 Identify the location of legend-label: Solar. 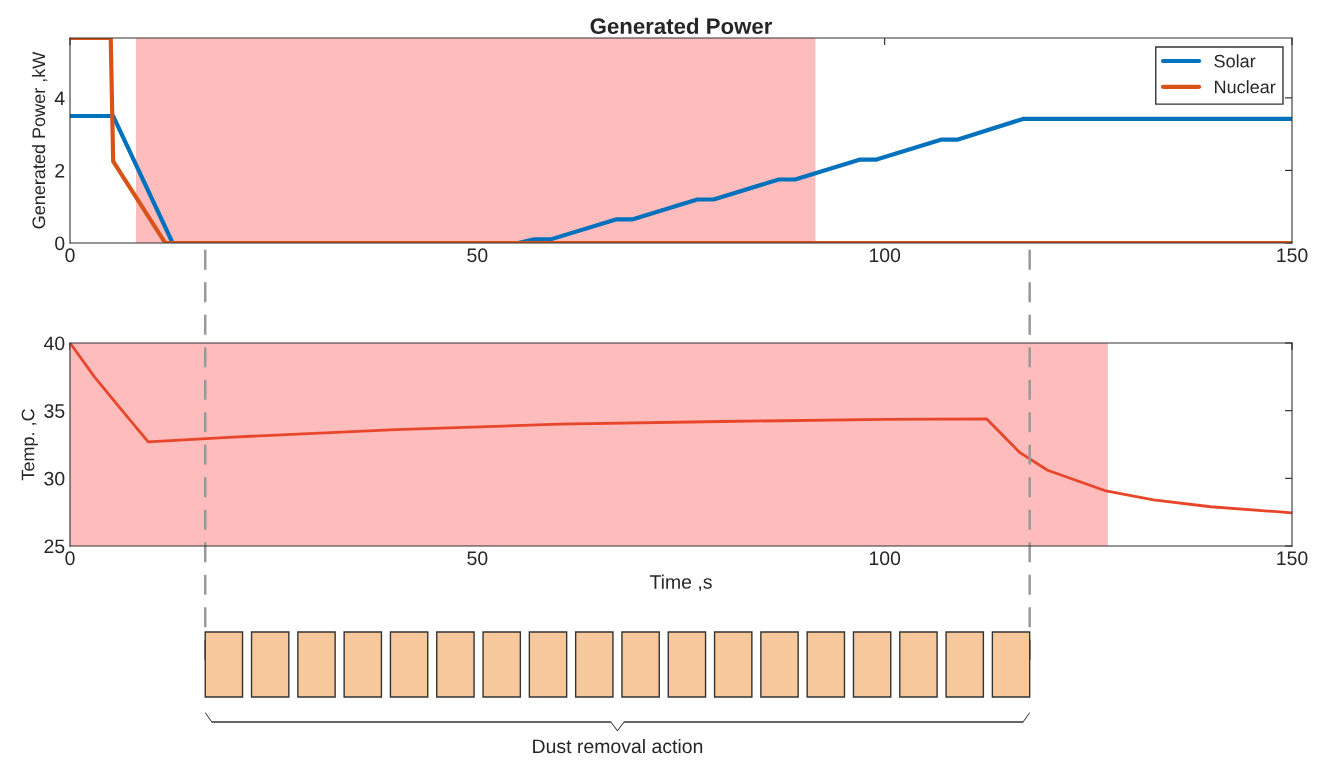
(1235, 61).